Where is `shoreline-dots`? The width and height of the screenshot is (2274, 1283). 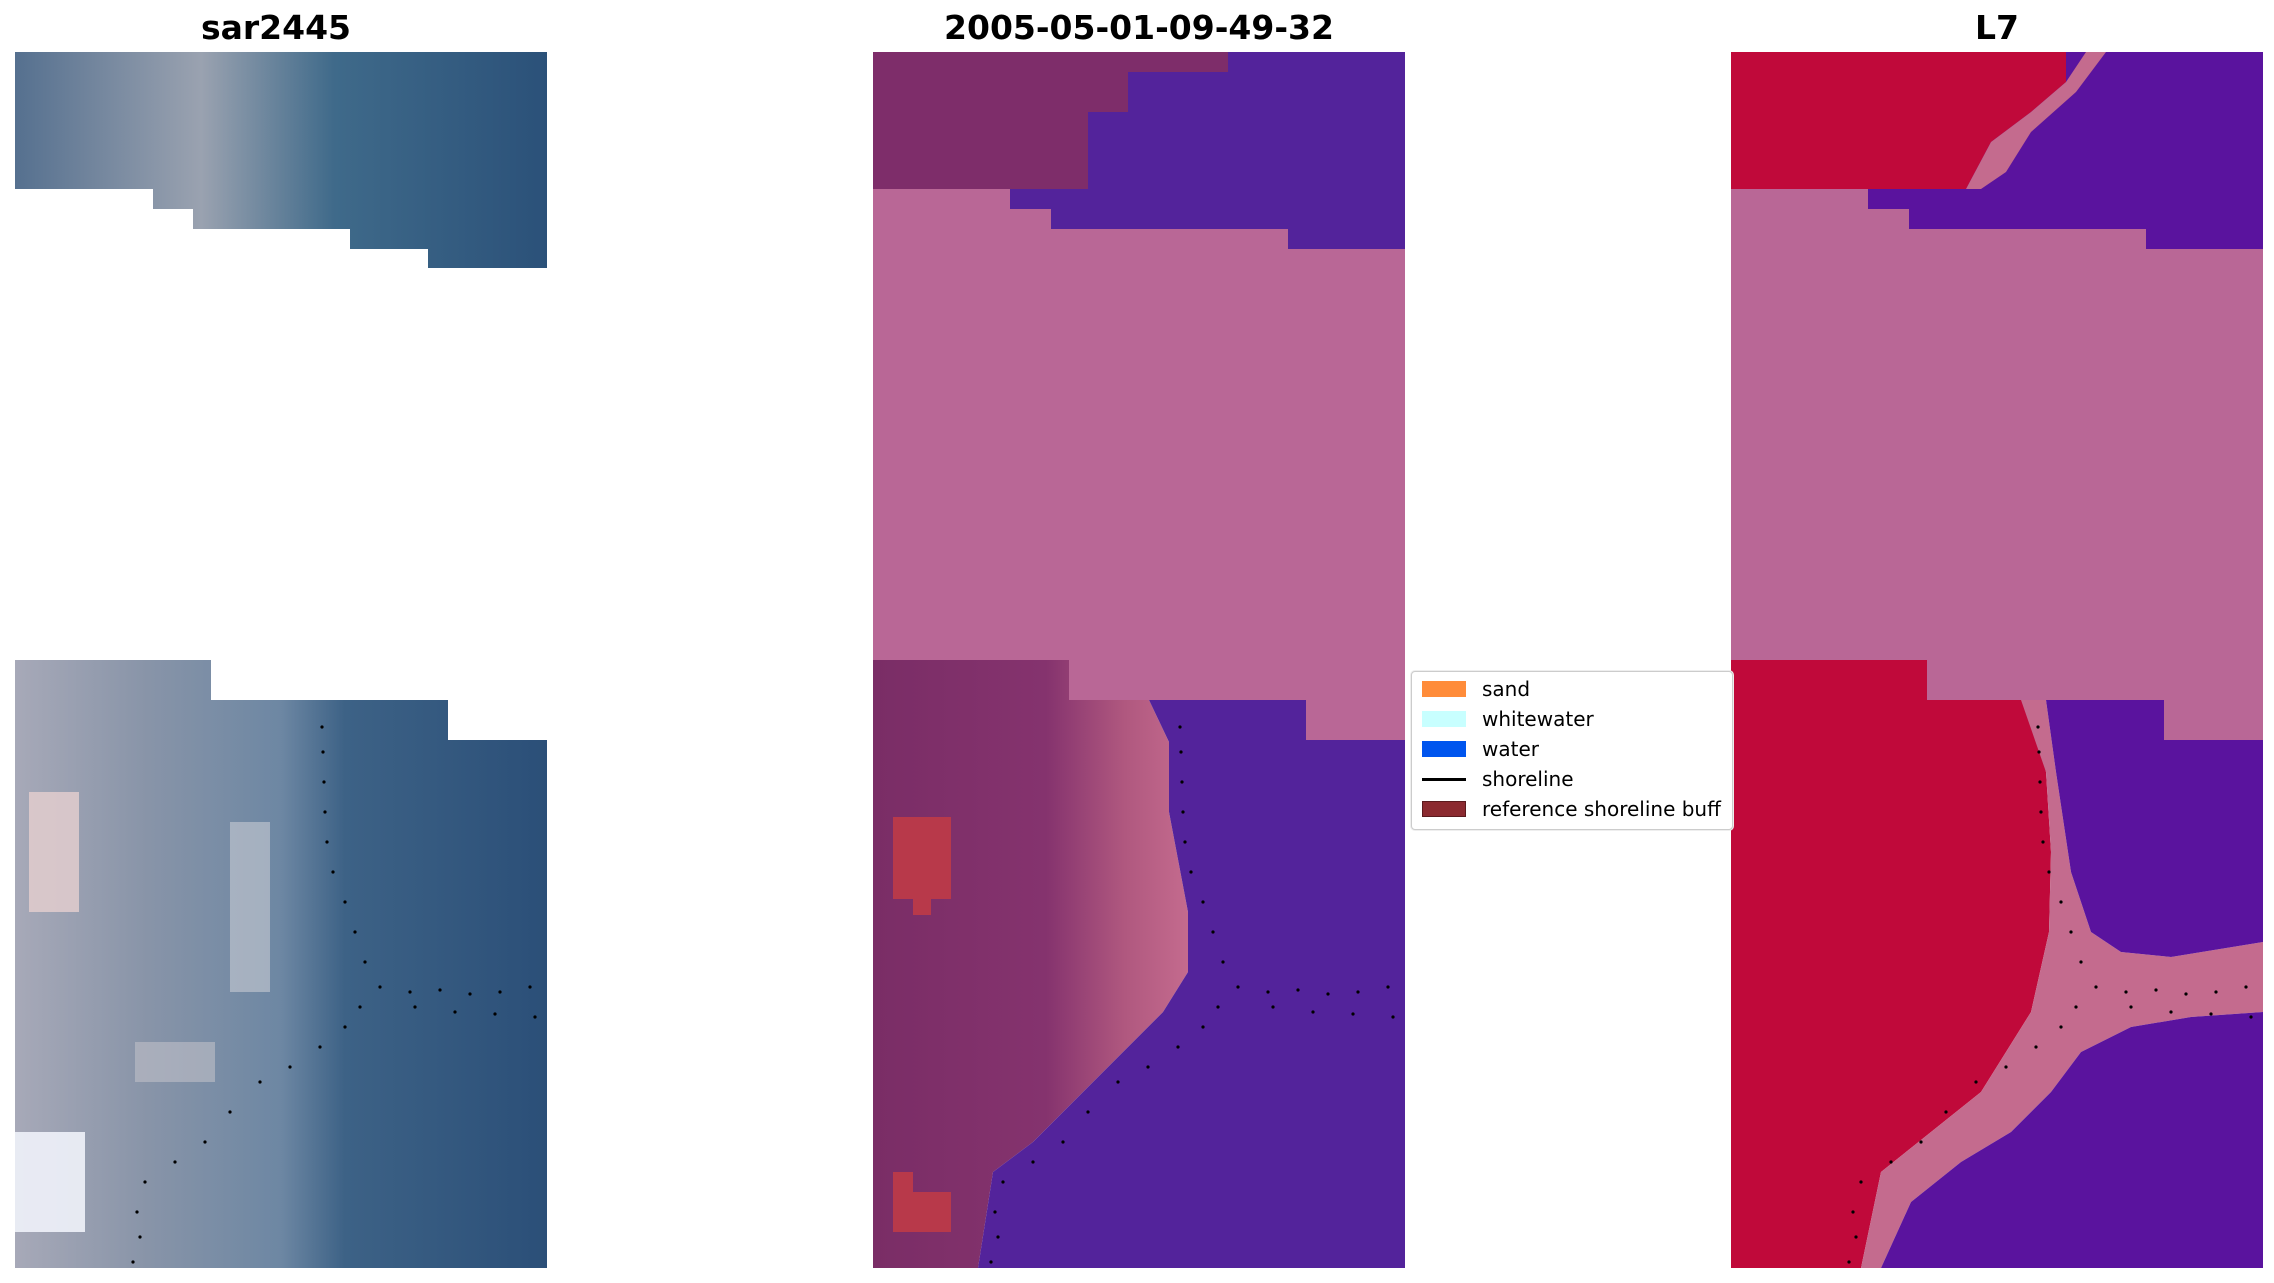
shoreline-dots is located at coordinates (334, 994).